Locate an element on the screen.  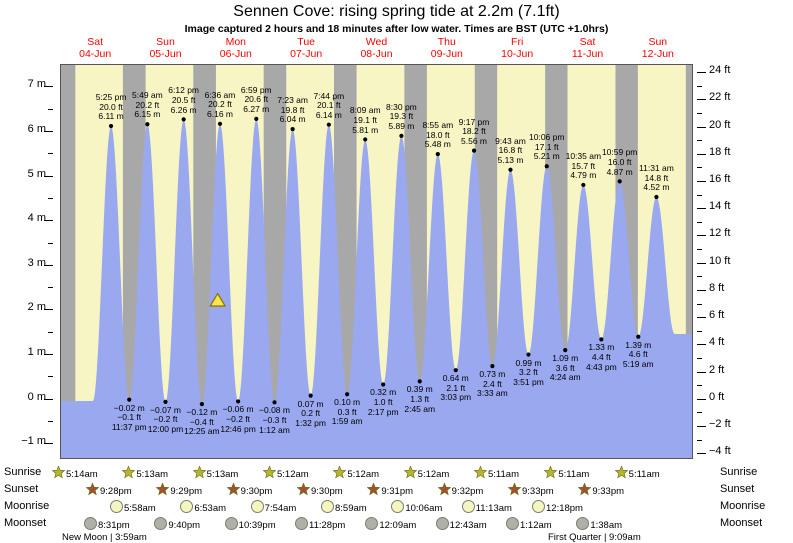
low-tide-label-1: −0.02 m −0.1 ft 11:37 pm is located at coordinates (129, 418).